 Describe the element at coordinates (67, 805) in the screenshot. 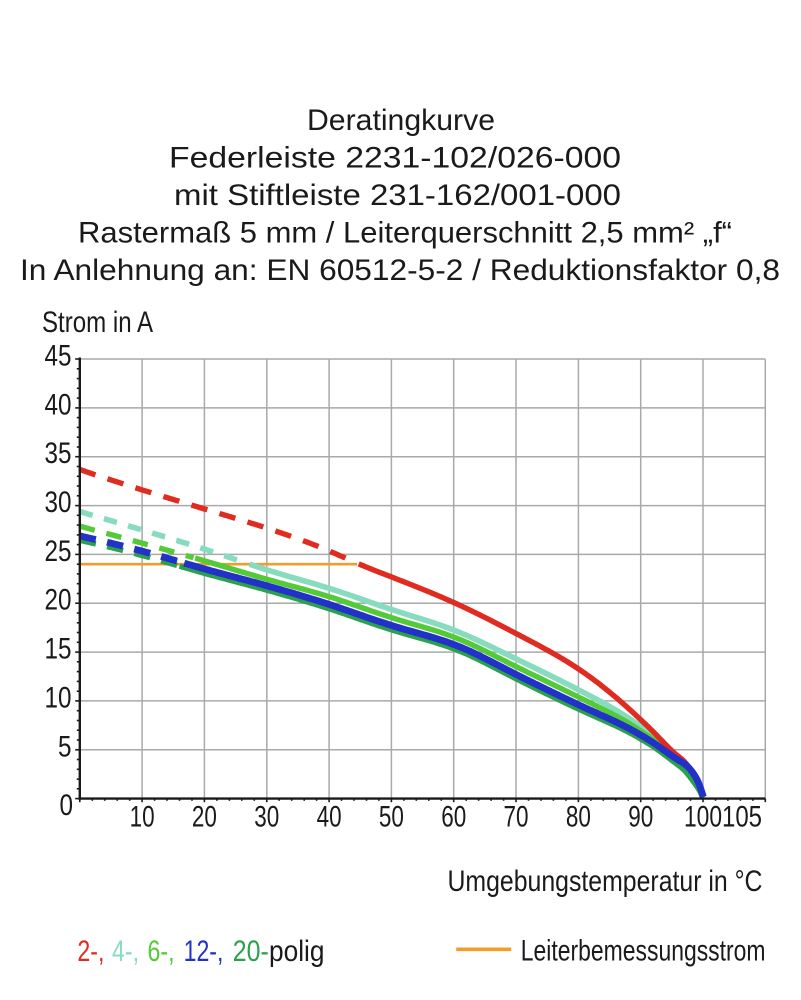

I see `svg-text: 0` at that location.